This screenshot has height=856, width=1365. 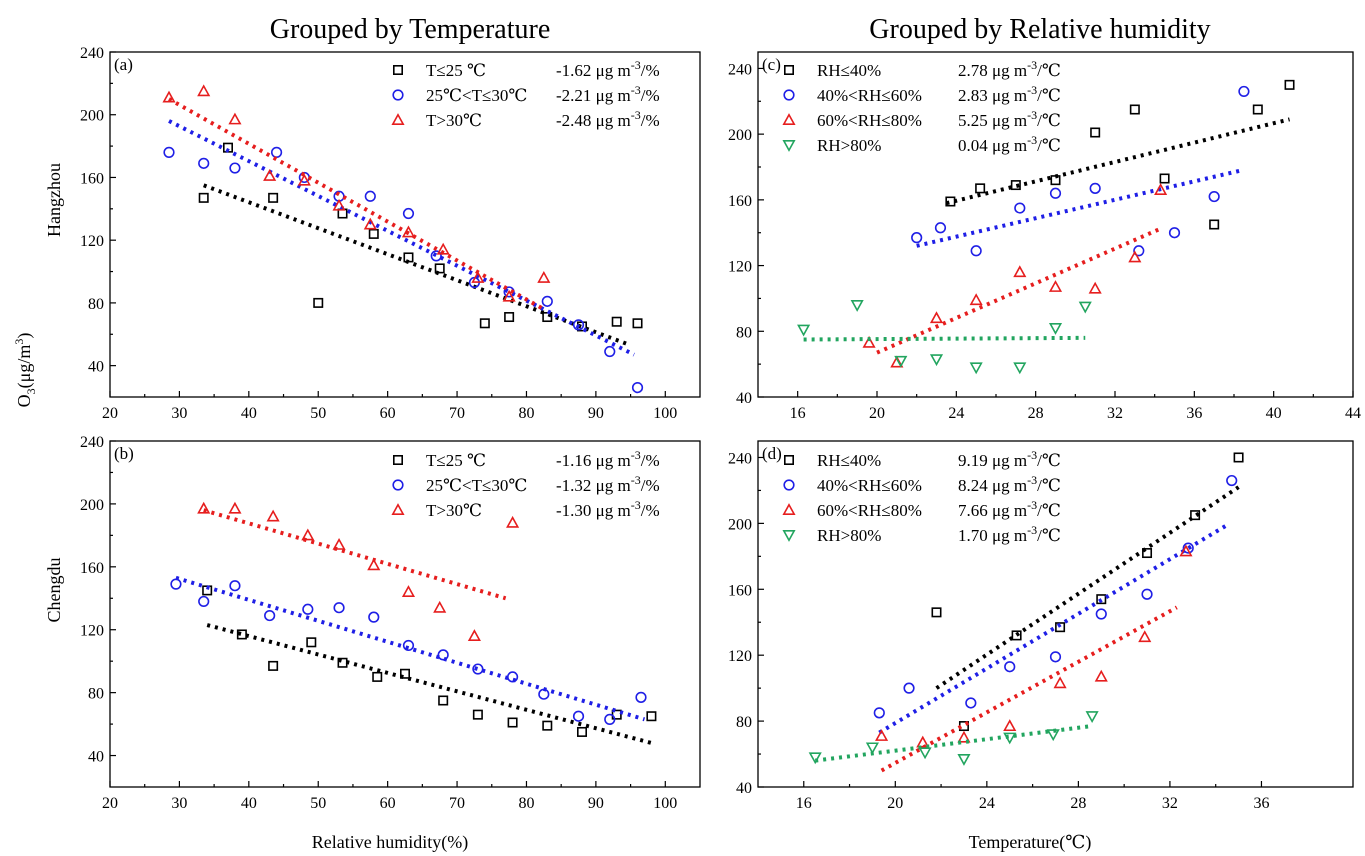 I want to click on legend-slope: -2.21 μg m-3/%, so click(x=608, y=94).